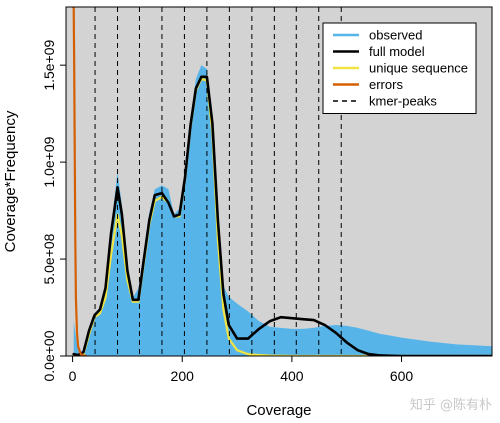 The image size is (500, 423). What do you see at coordinates (403, 101) in the screenshot?
I see `legend-label: kmer-peaks` at bounding box center [403, 101].